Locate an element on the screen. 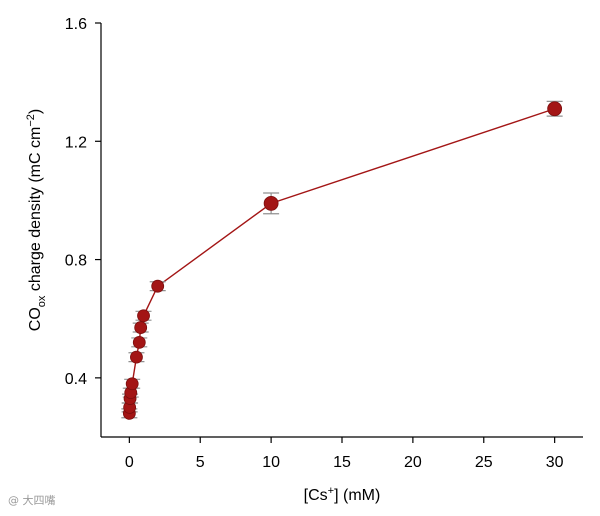  x-tick-label: 5 is located at coordinates (200, 462).